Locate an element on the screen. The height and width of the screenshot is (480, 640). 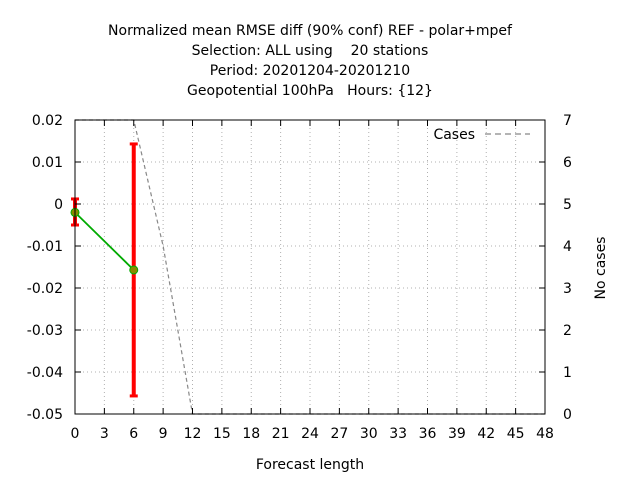
title-line-4: Geopotential 100hPa Hours: {12} is located at coordinates (310, 91).